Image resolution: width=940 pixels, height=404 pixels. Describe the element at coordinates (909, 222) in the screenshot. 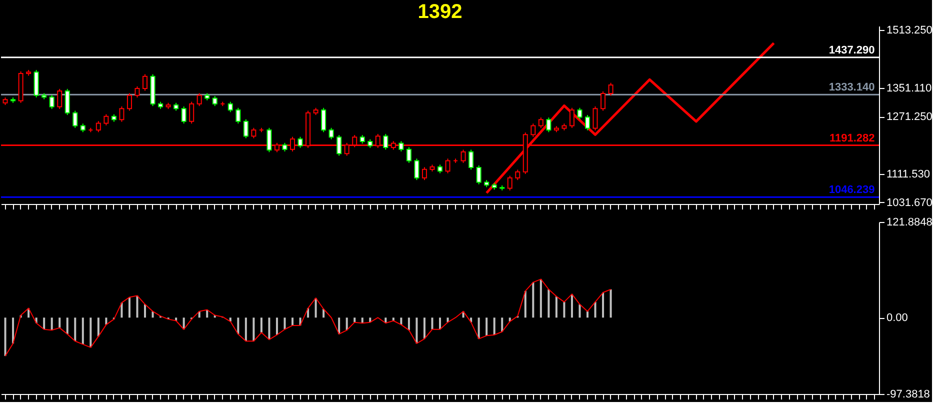

I see `y-tick-label: 121.8848` at that location.